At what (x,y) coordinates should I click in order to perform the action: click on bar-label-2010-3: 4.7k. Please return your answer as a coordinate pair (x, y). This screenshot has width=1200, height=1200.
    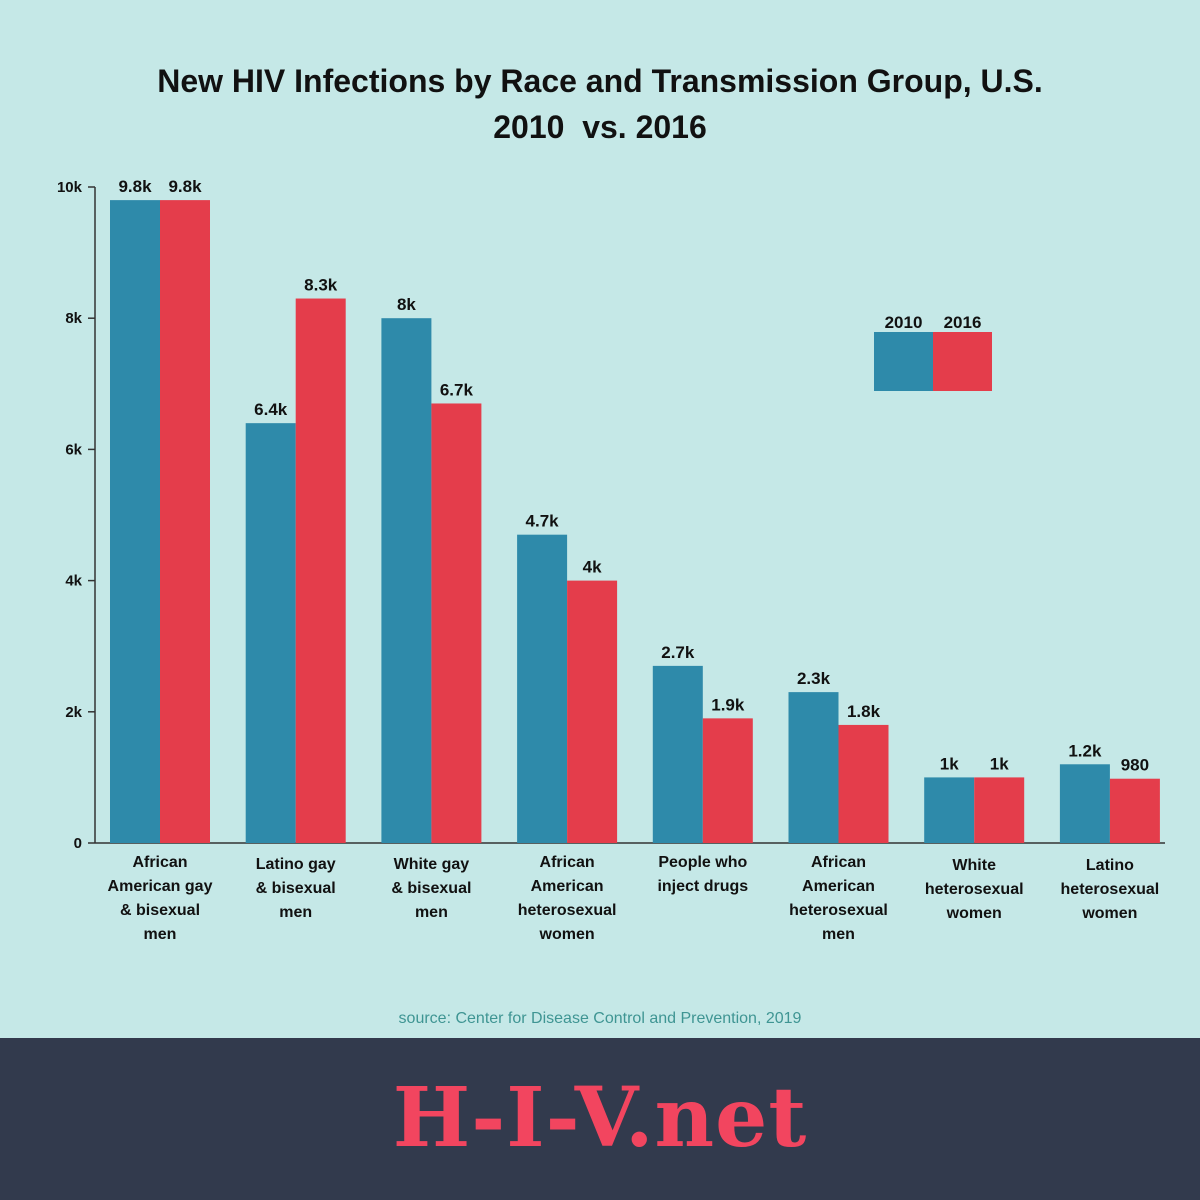
    Looking at the image, I should click on (543, 521).